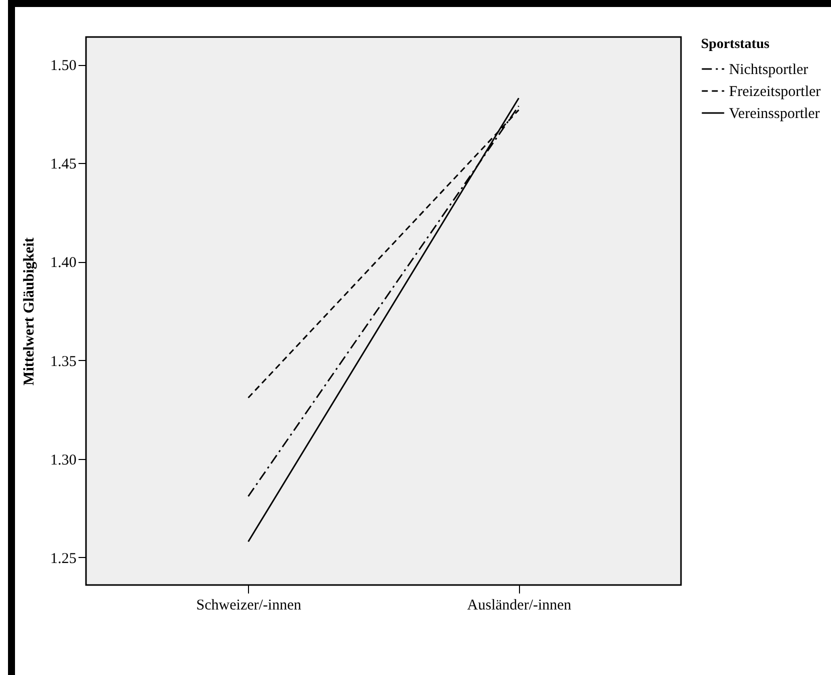  I want to click on legend-title: Sportstatus, so click(735, 44).